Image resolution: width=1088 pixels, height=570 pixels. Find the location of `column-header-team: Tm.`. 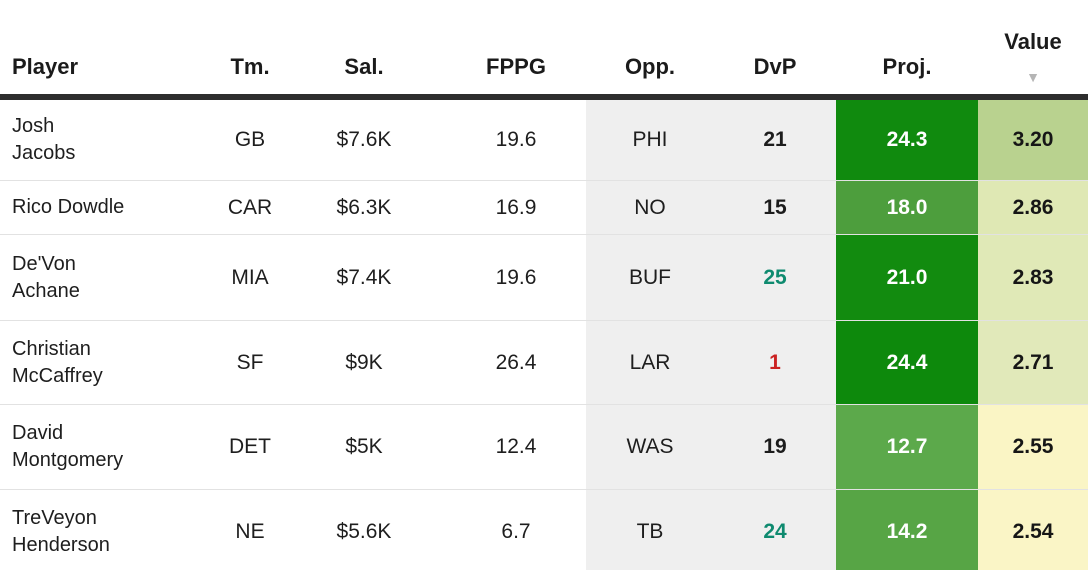

column-header-team: Tm. is located at coordinates (250, 47).